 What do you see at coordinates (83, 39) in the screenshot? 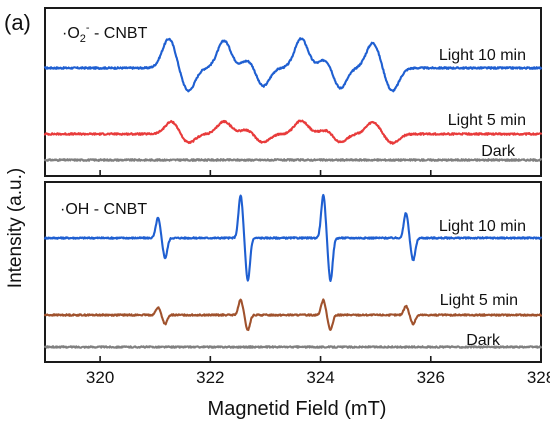
I see `title-part-2: 2` at bounding box center [83, 39].